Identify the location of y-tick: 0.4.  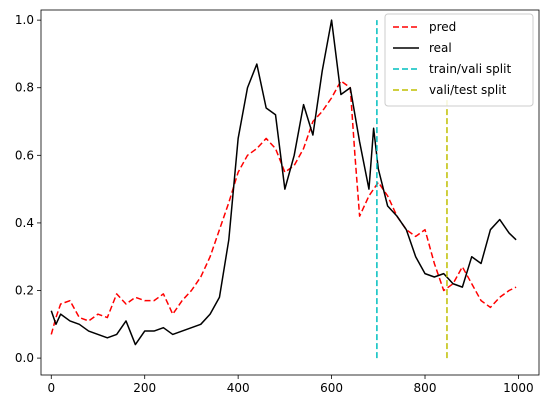
(28, 223).